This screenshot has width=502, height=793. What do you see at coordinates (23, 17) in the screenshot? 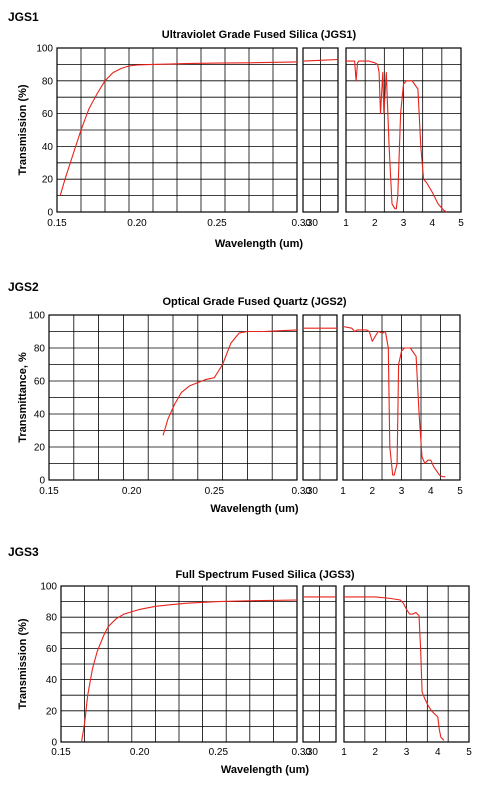
I see `section-label: JGS1` at bounding box center [23, 17].